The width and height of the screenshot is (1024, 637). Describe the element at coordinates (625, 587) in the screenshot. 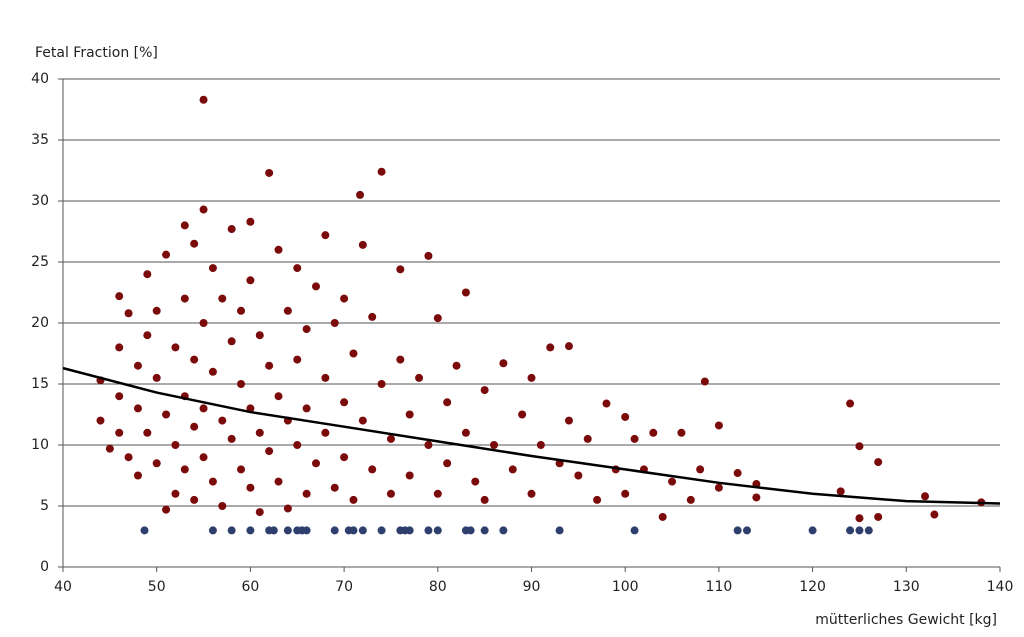

I see `x-tick-label: 100` at that location.